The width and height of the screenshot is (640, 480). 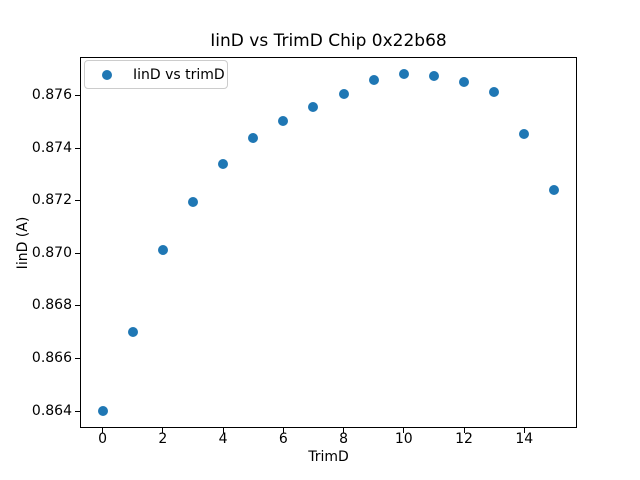 What do you see at coordinates (103, 439) in the screenshot?
I see `x-tick-label: 0` at bounding box center [103, 439].